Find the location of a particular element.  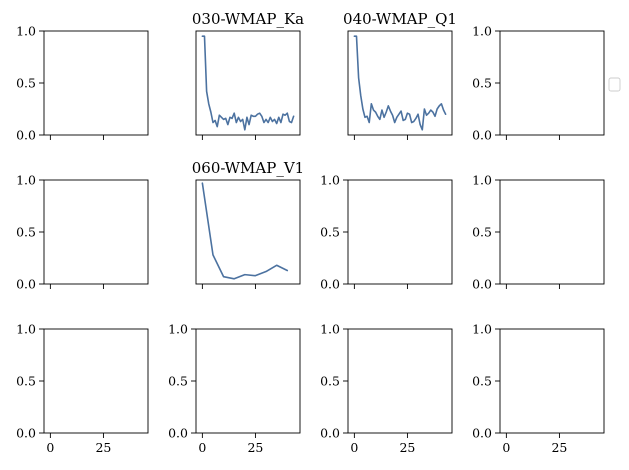

subplot-r0-c2: 040-WMAP_Q1 is located at coordinates (400, 75).